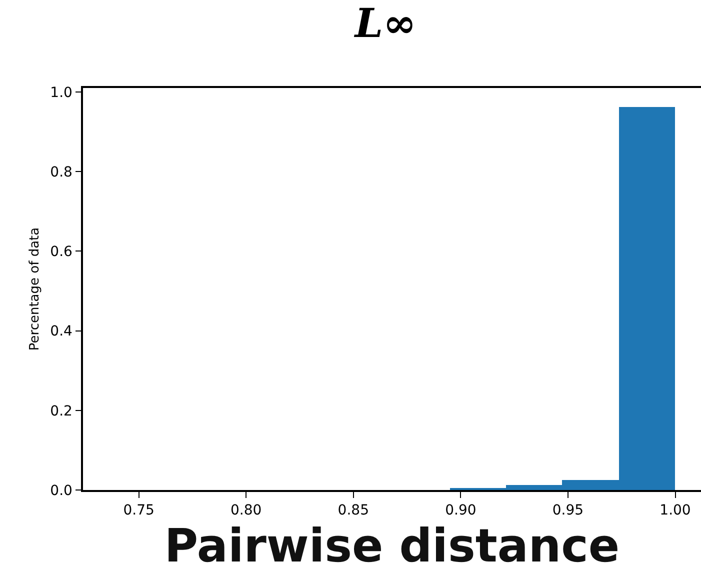  Describe the element at coordinates (675, 510) in the screenshot. I see `x-tick-label: 1.00` at that location.